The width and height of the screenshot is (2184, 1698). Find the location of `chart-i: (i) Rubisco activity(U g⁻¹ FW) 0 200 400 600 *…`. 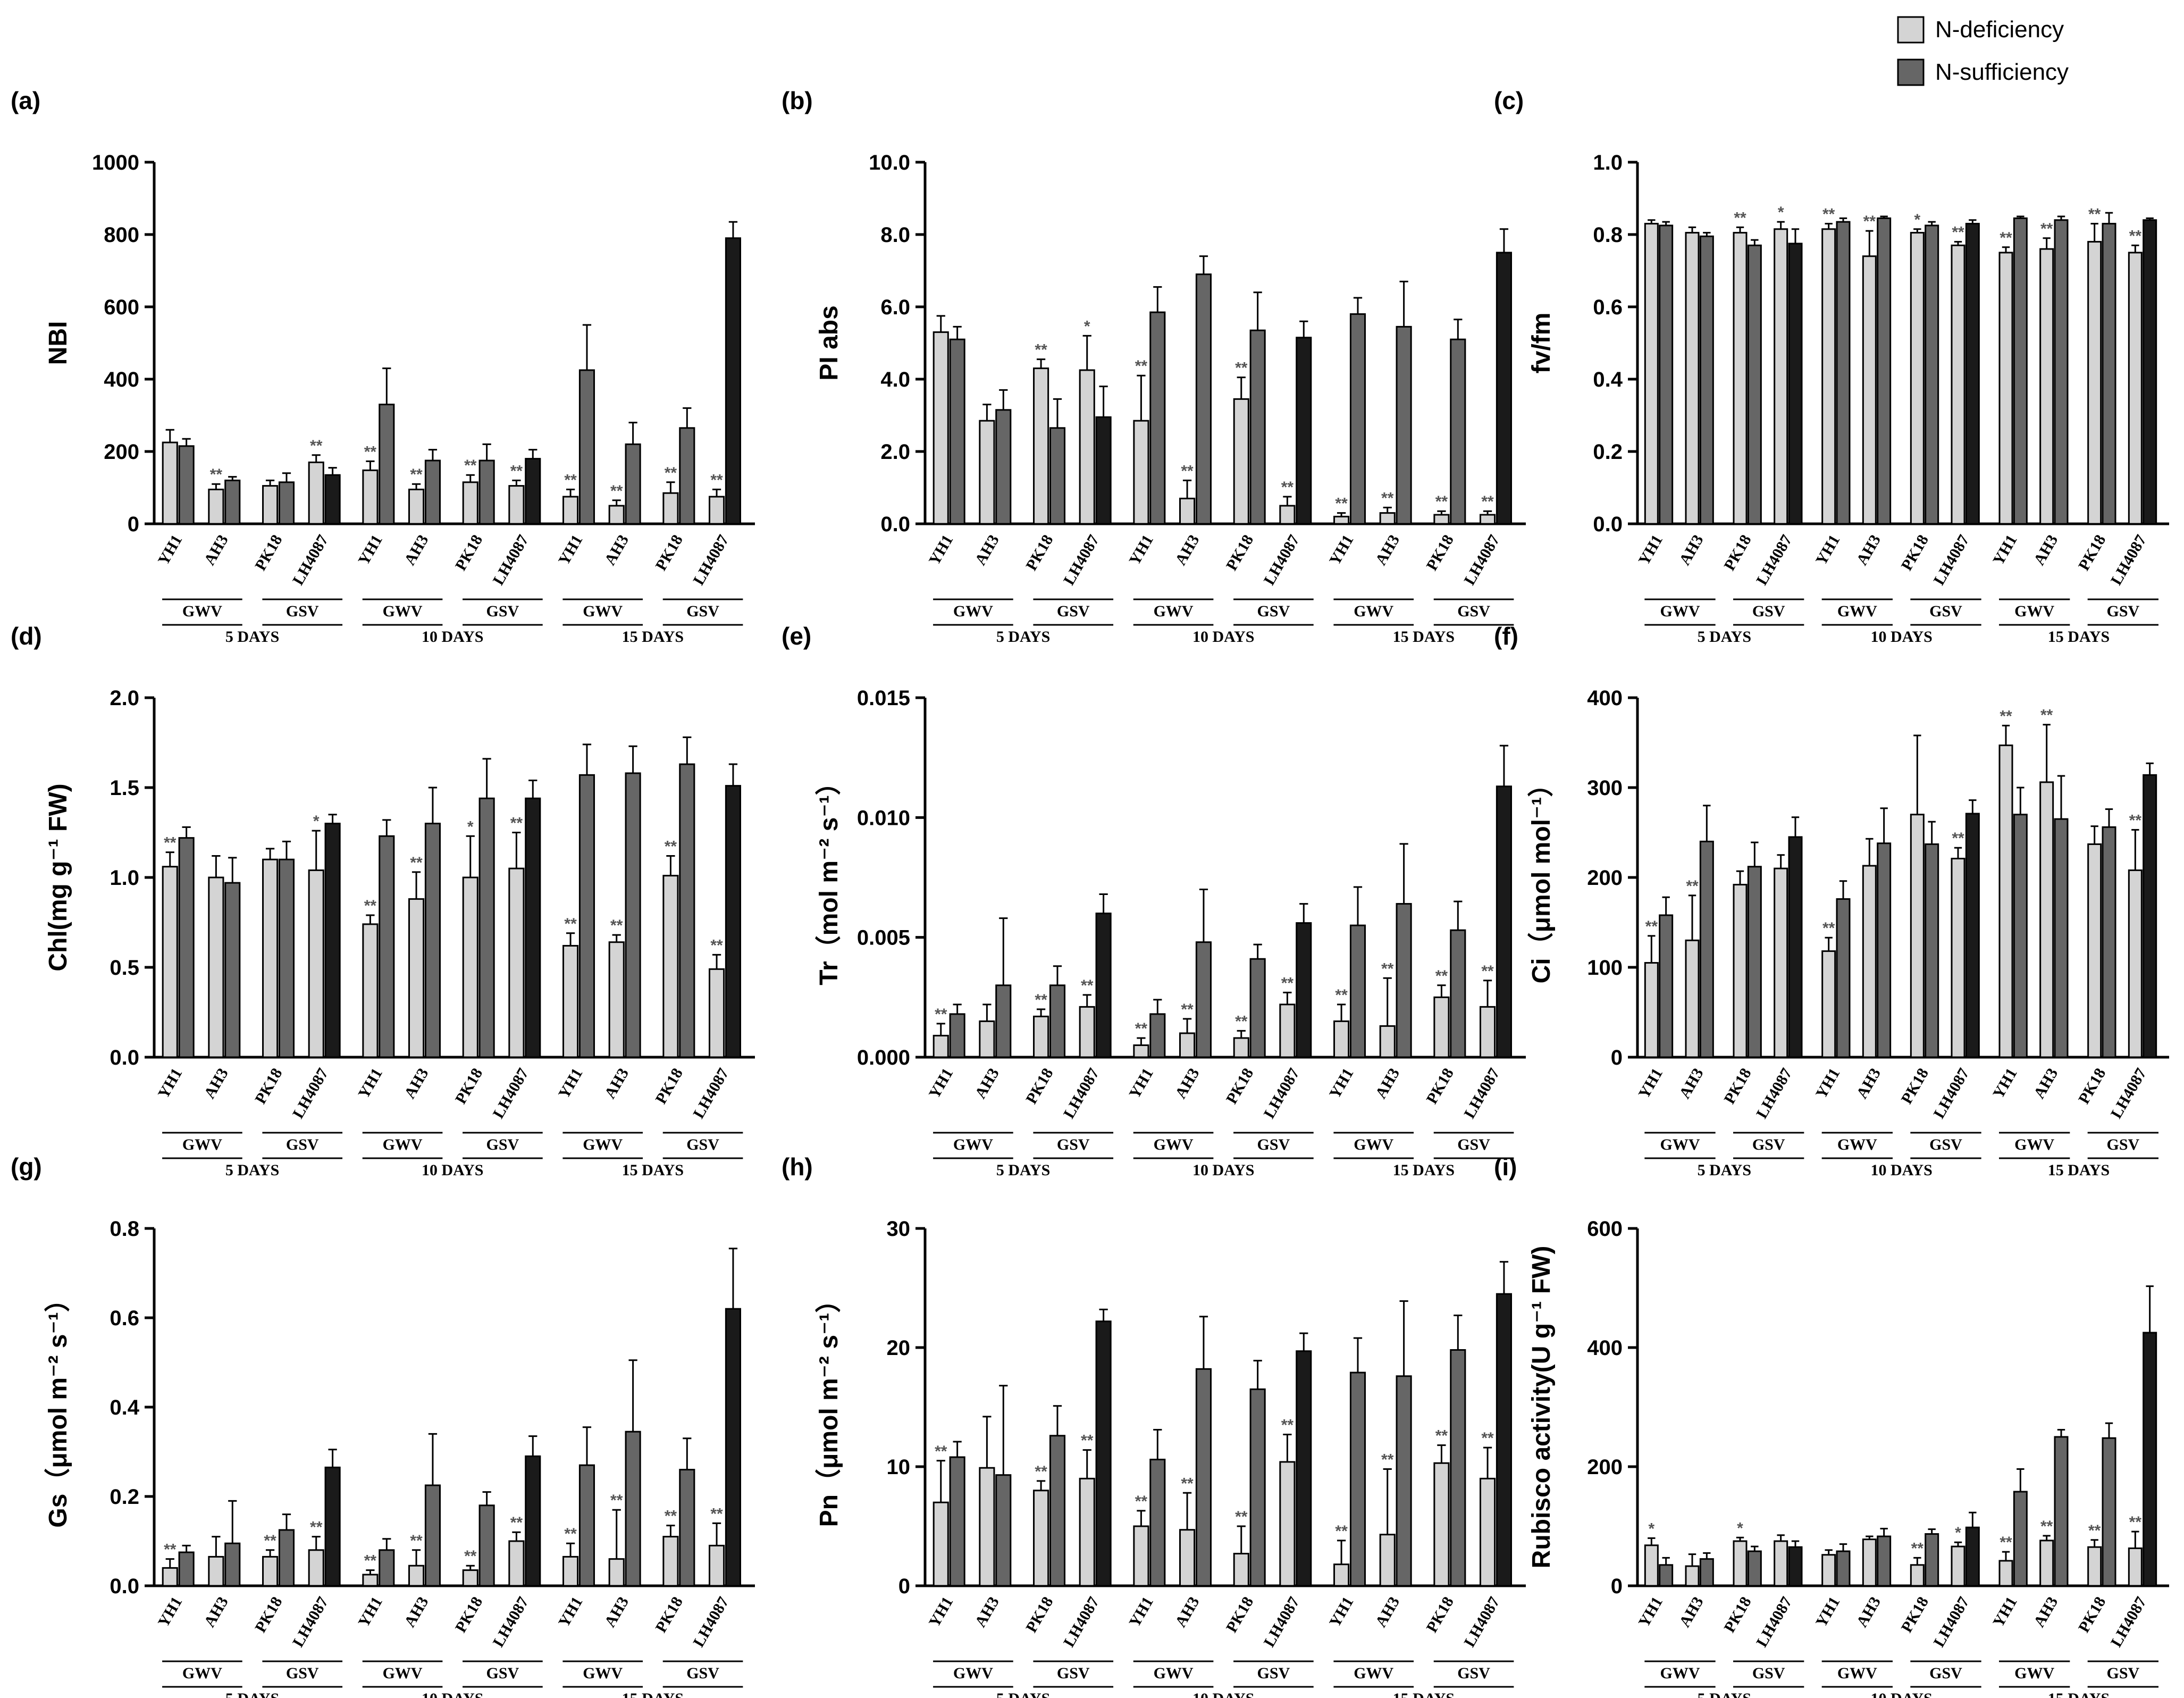

chart-i: (i) Rubisco activity(U g⁻¹ FW) 0 200 400 600 *… is located at coordinates (1831, 1425).